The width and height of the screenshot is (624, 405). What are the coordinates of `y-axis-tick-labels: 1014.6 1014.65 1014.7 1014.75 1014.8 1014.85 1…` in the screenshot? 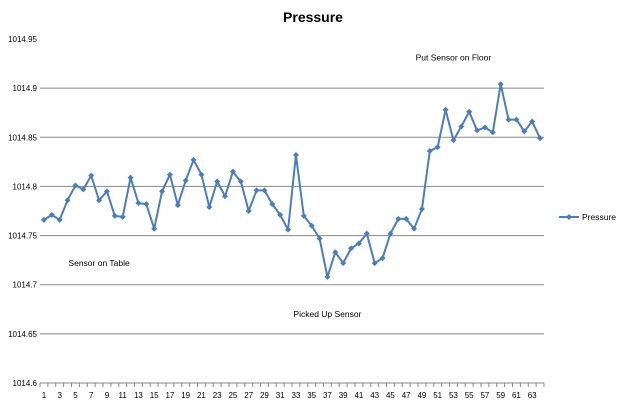 It's located at (22, 211).